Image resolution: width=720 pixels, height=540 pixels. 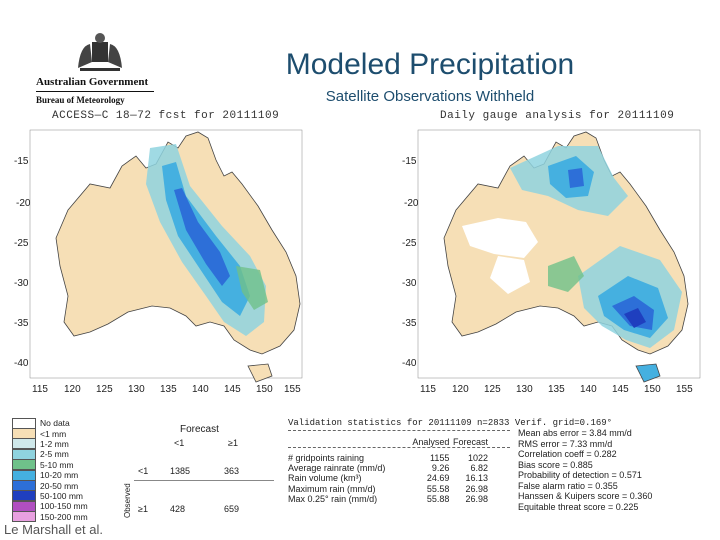 I want to click on contingency-divider, so click(x=204, y=480).